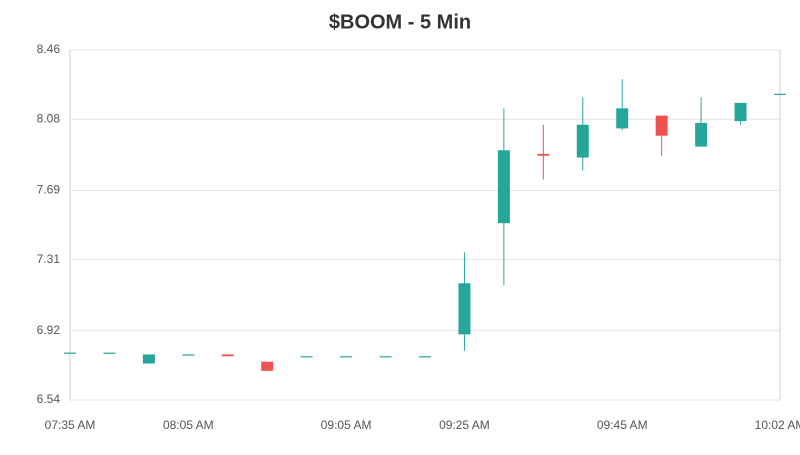  What do you see at coordinates (777, 425) in the screenshot?
I see `x-tick-label: 10:02 AM` at bounding box center [777, 425].